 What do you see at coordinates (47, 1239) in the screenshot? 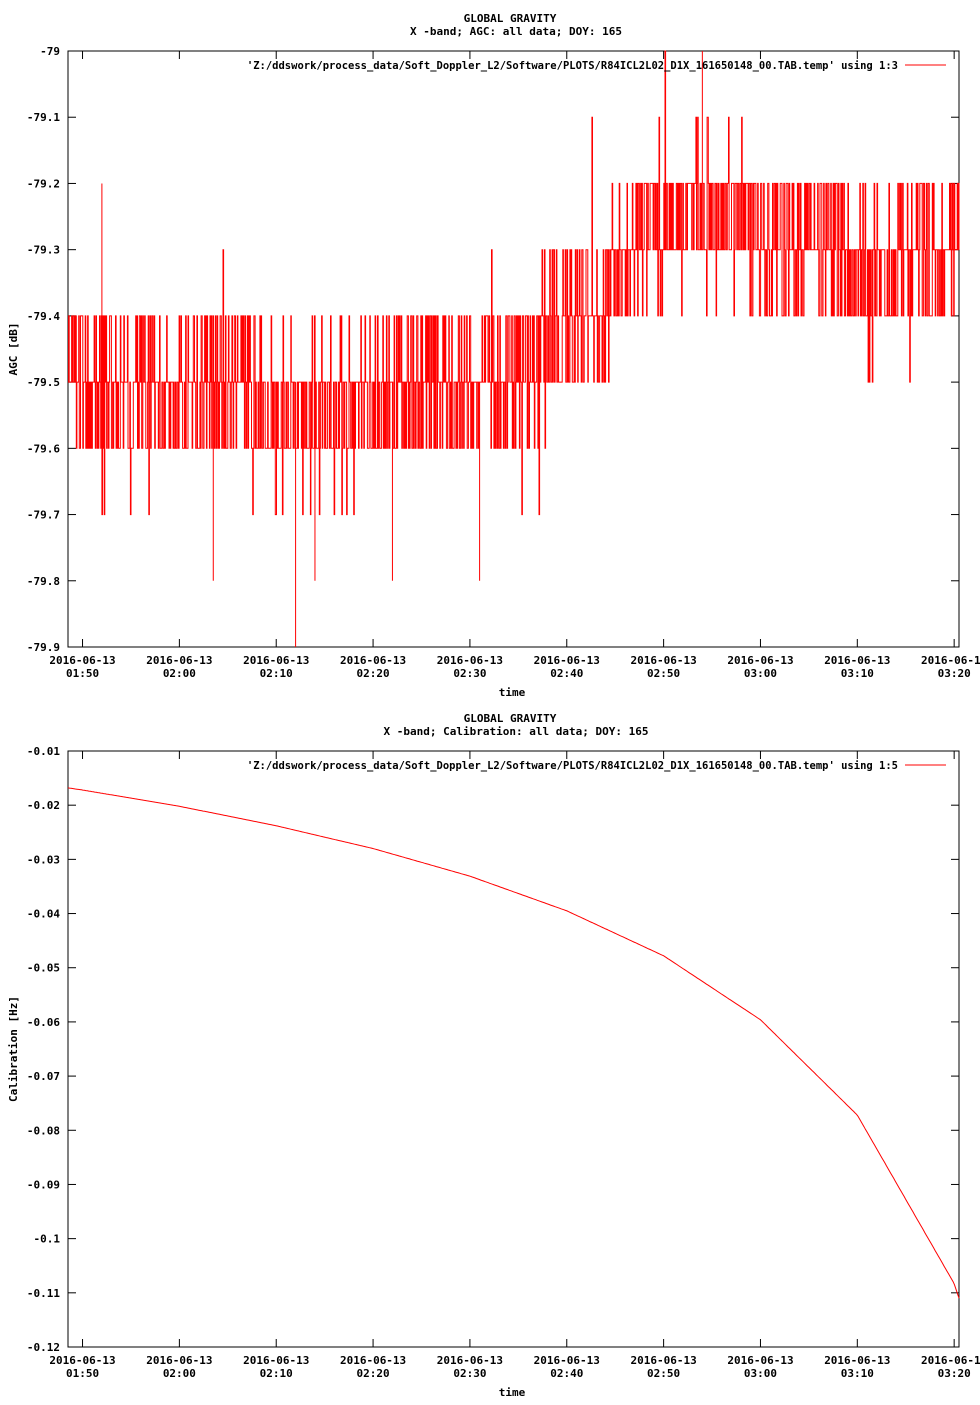
I see `calibration-y-tick-label: -0.1` at bounding box center [47, 1239].